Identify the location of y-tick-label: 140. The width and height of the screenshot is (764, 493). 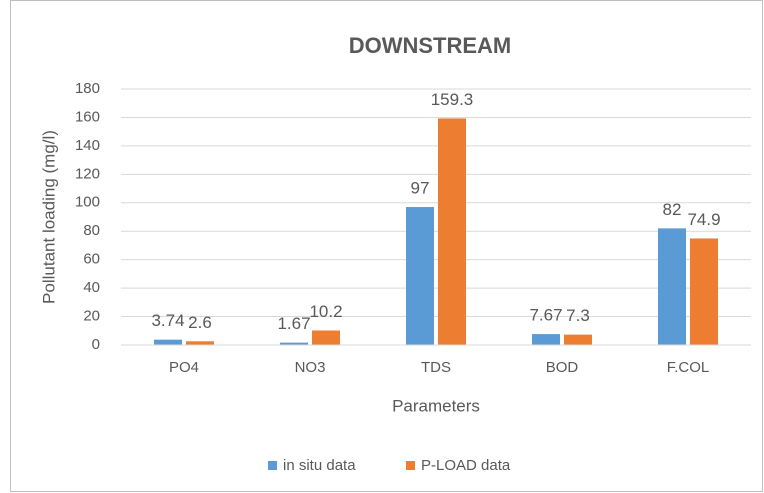
(87, 145).